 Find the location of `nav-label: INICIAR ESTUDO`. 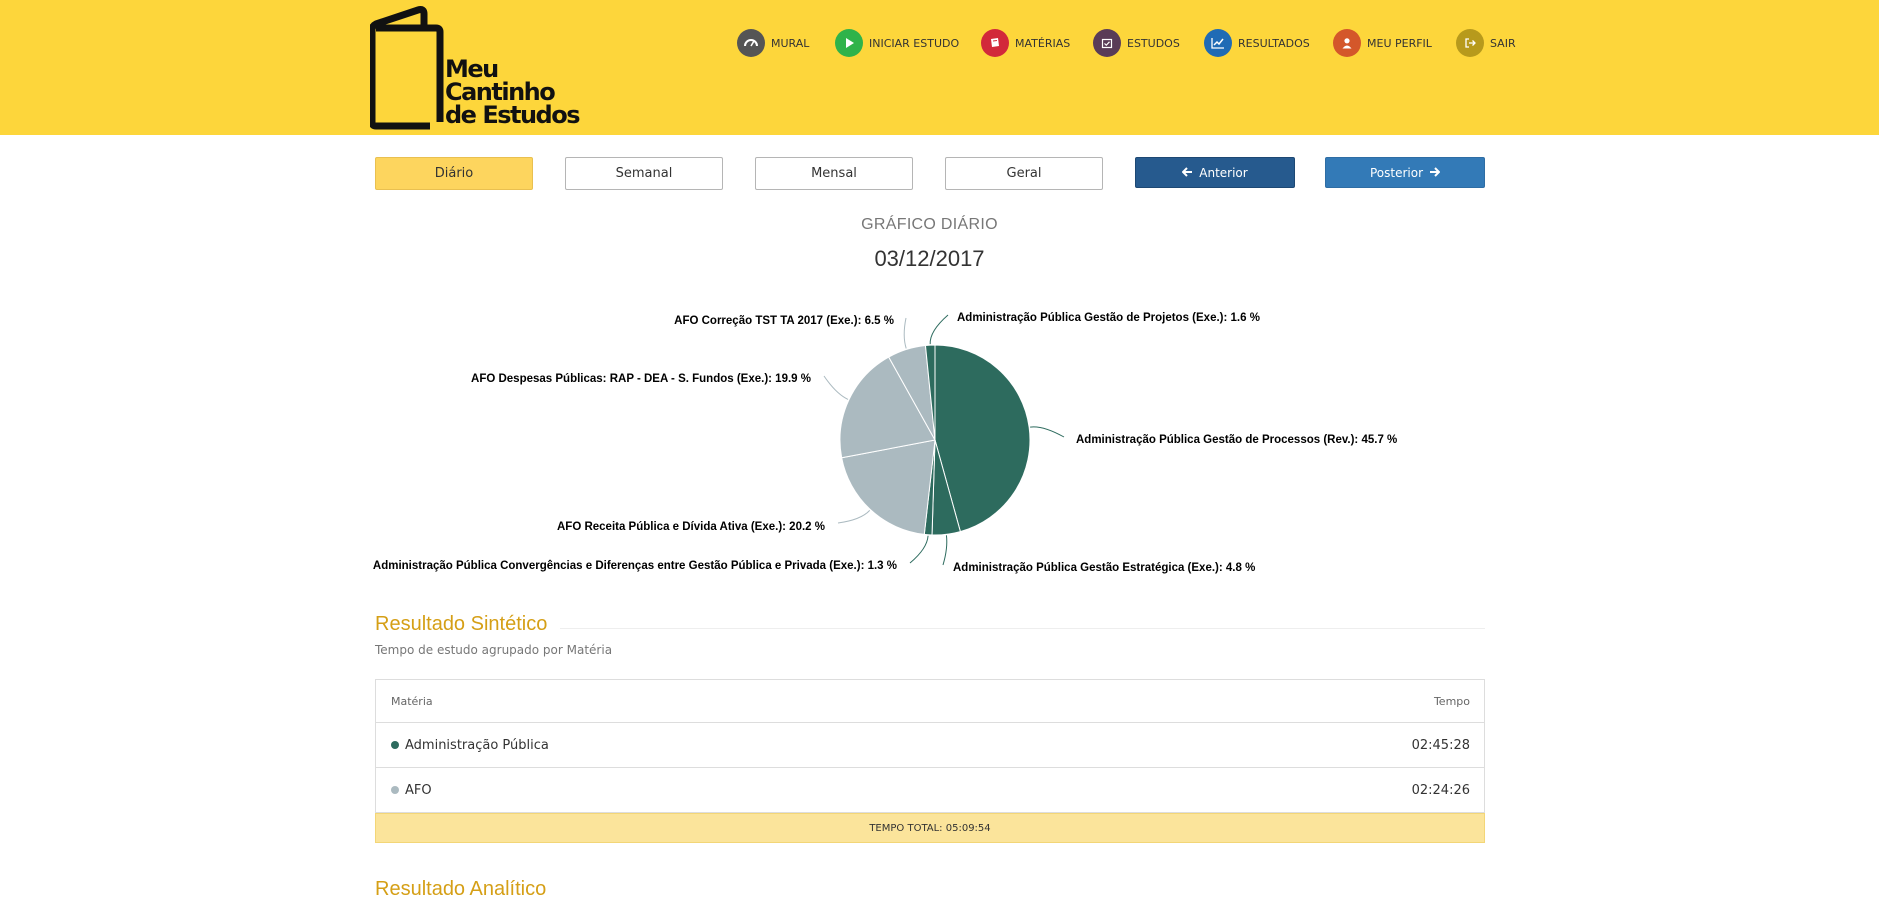

nav-label: INICIAR ESTUDO is located at coordinates (914, 43).